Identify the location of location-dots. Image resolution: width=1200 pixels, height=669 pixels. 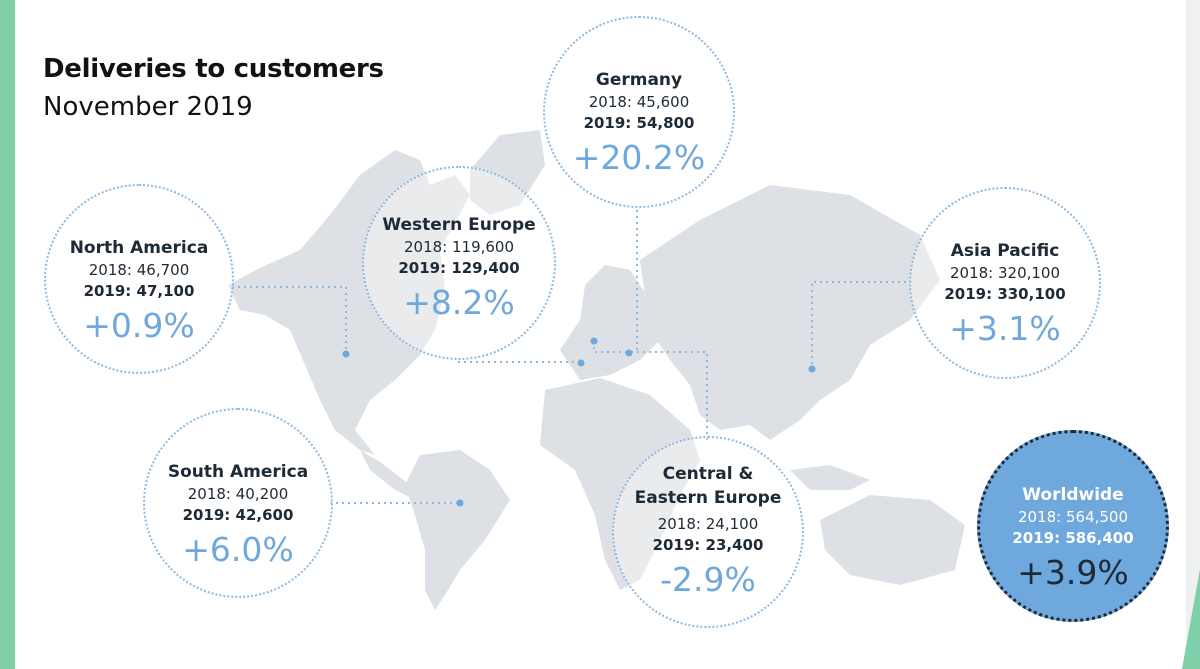
(579, 422).